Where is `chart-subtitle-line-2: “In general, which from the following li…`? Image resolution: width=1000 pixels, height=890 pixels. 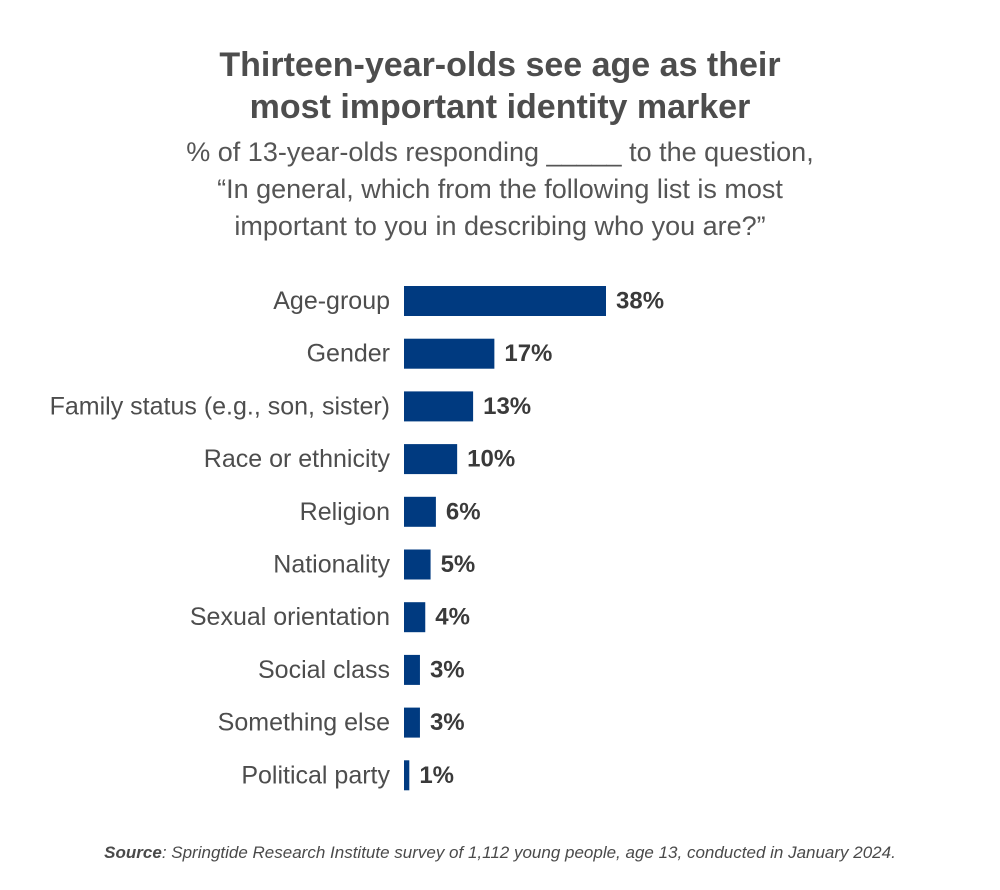 chart-subtitle-line-2: “In general, which from the following li… is located at coordinates (500, 189).